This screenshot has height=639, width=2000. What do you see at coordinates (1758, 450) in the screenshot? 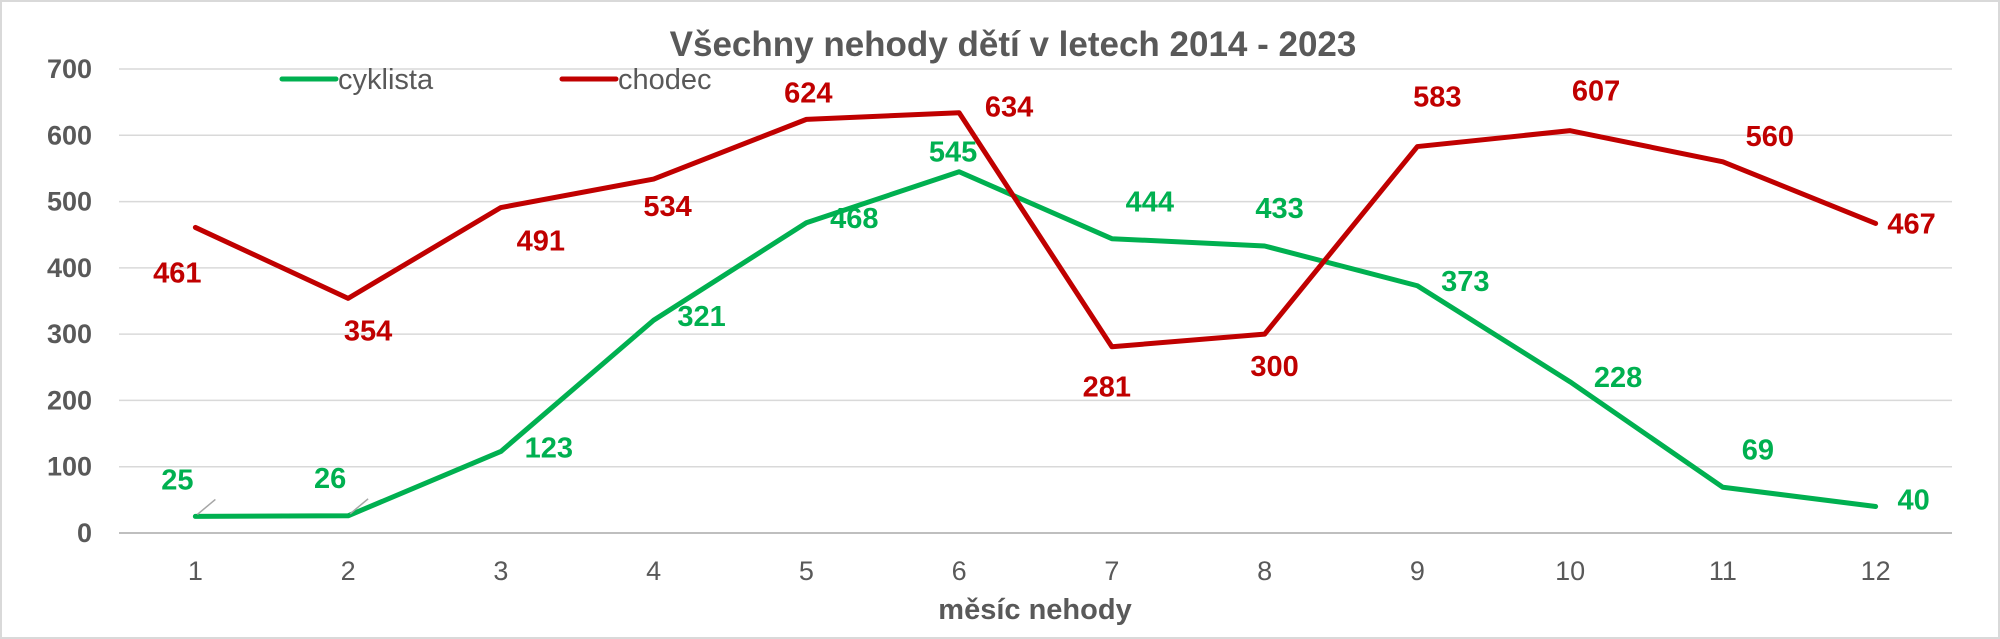
I see `data-label-cyklista: 69` at bounding box center [1758, 450].